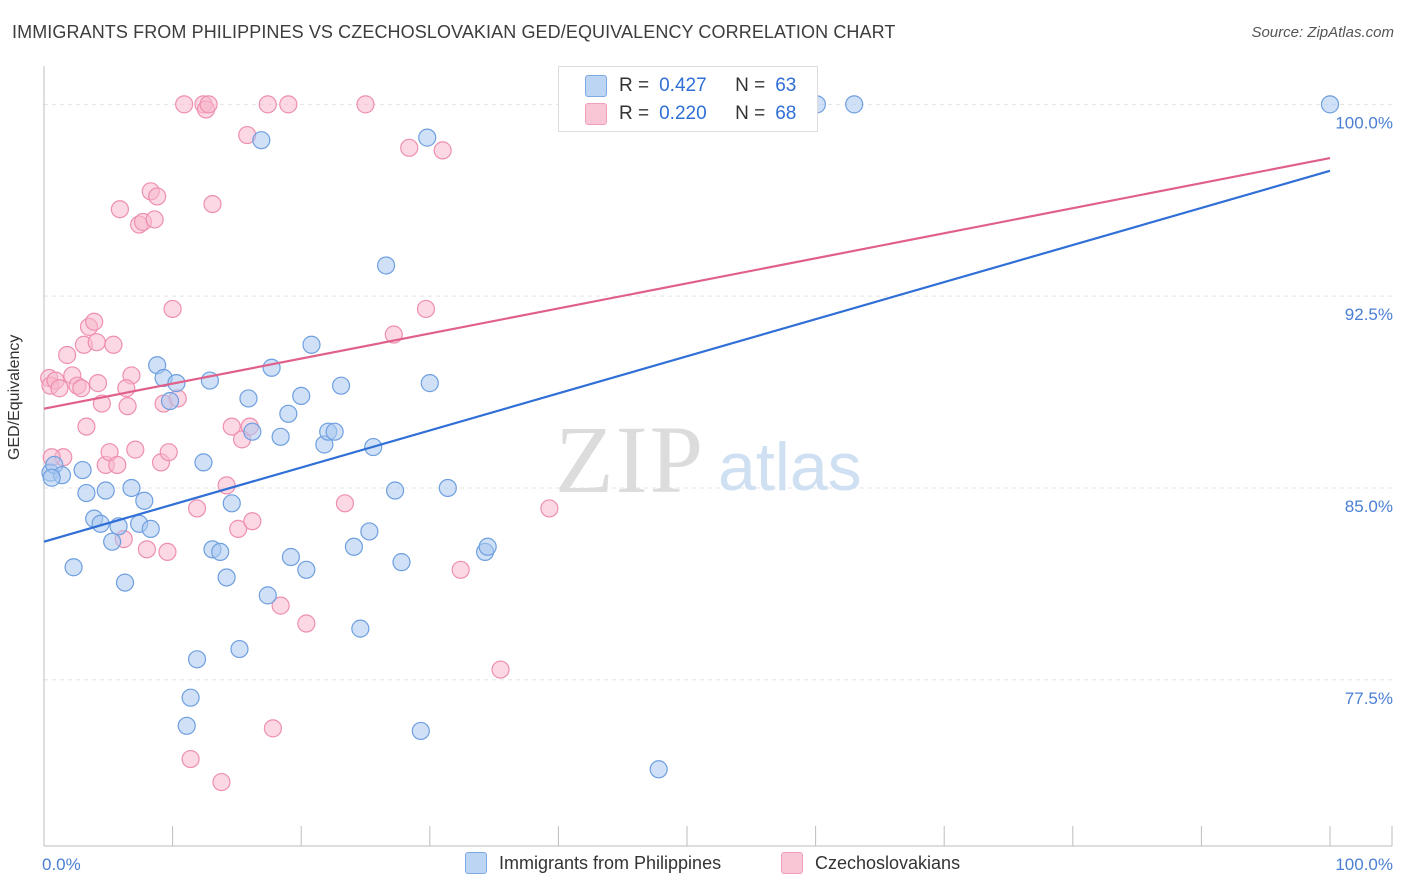 Image resolution: width=1406 pixels, height=892 pixels. What do you see at coordinates (634, 113) in the screenshot?
I see `stats-r-label-pink: R =` at bounding box center [634, 113].